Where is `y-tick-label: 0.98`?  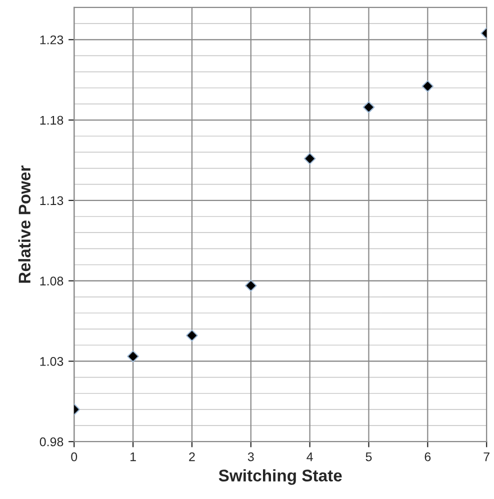 y-tick-label: 0.98 is located at coordinates (52, 441).